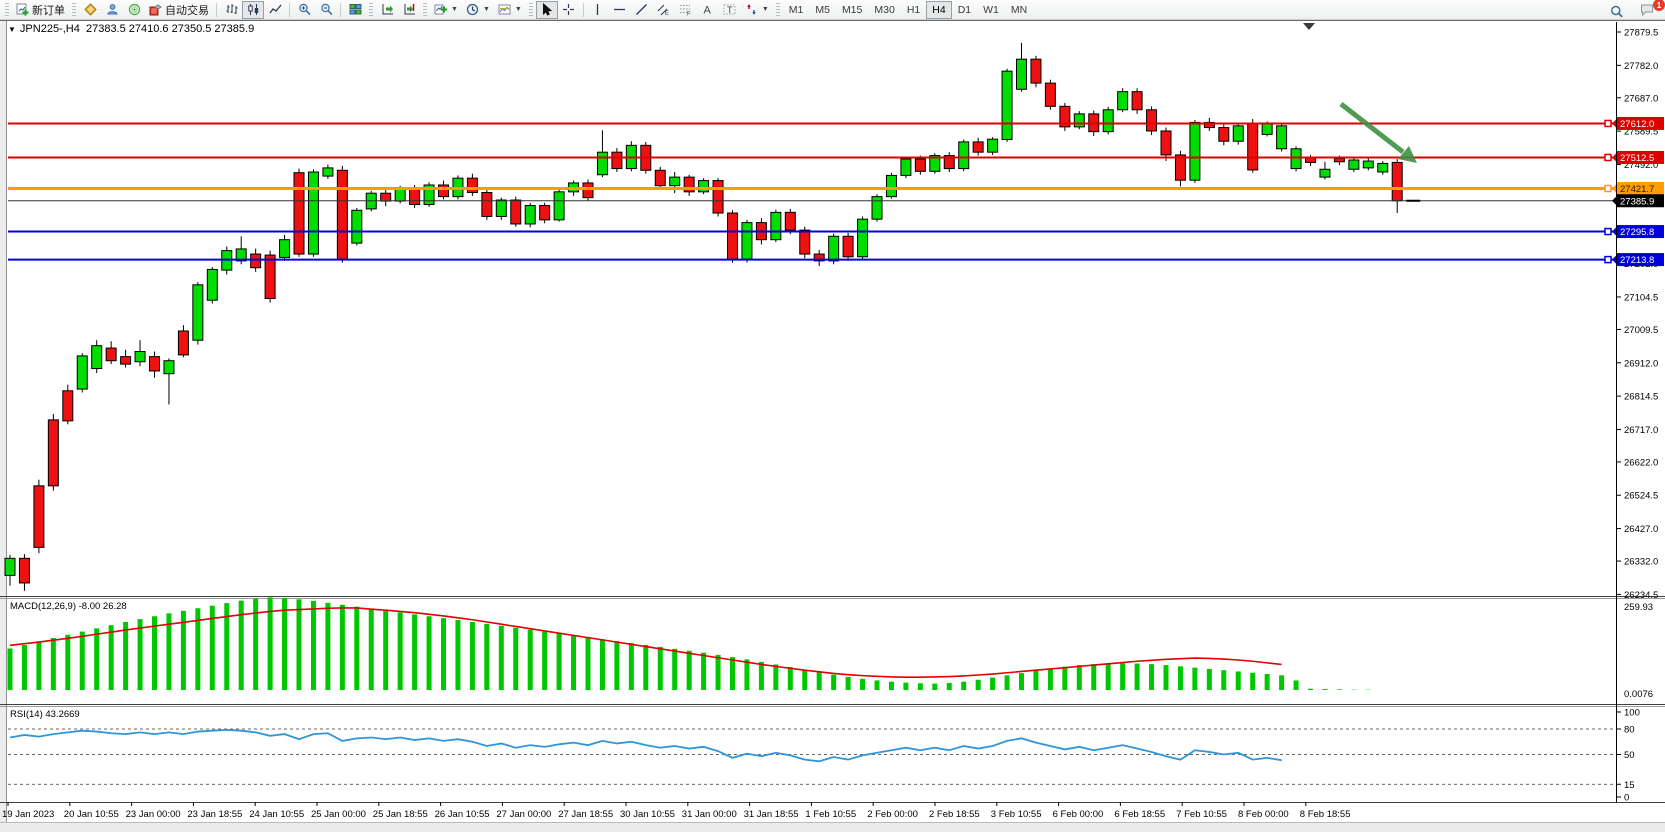  I want to click on hline-27213.8, so click(812, 259).